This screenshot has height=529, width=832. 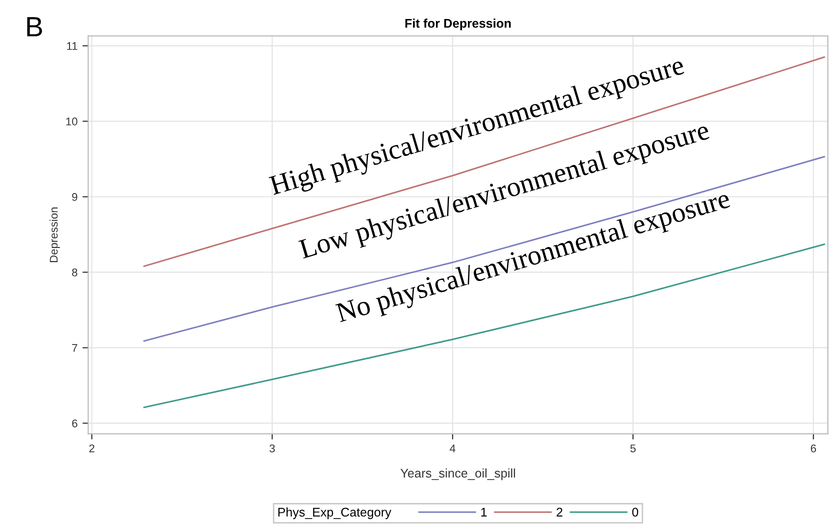 What do you see at coordinates (75, 272) in the screenshot?
I see `y-tick-label: 8` at bounding box center [75, 272].